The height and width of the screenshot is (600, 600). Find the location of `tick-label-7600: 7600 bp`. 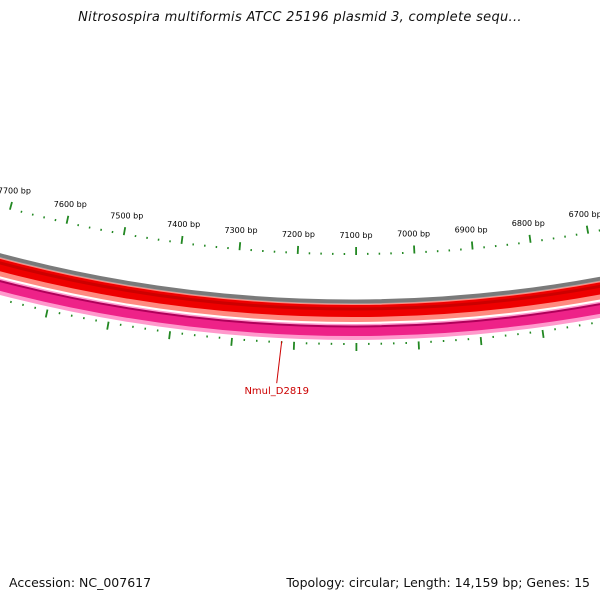

tick-label-7600: 7600 bp is located at coordinates (70, 204).